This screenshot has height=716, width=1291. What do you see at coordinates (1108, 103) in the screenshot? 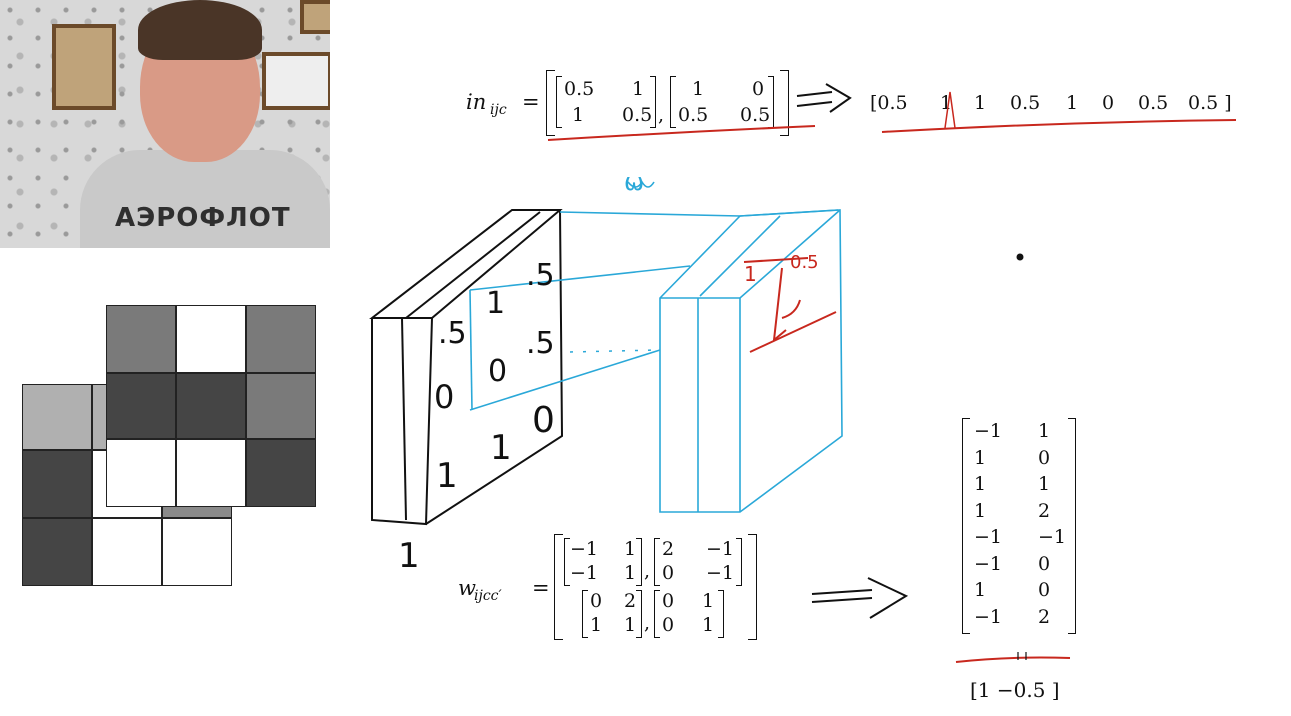
I see `flat-cell: 0` at bounding box center [1108, 103].